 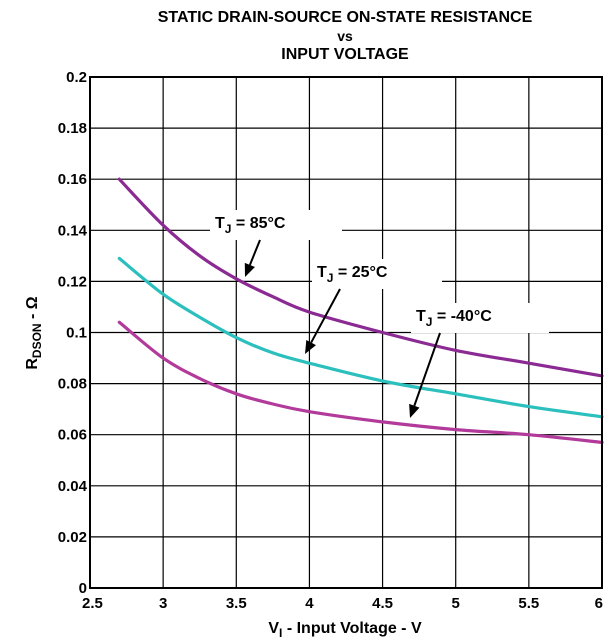 What do you see at coordinates (462, 316) in the screenshot?
I see `series-label-rest: = -40°C` at bounding box center [462, 316].